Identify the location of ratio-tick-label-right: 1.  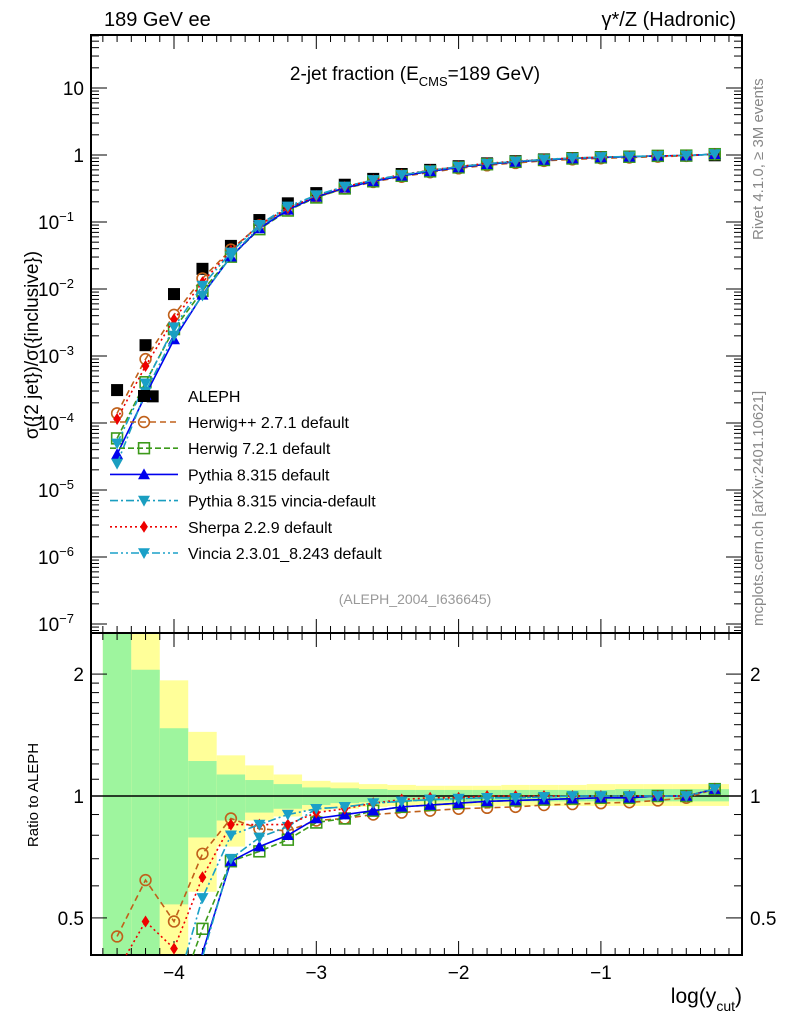
(755, 797).